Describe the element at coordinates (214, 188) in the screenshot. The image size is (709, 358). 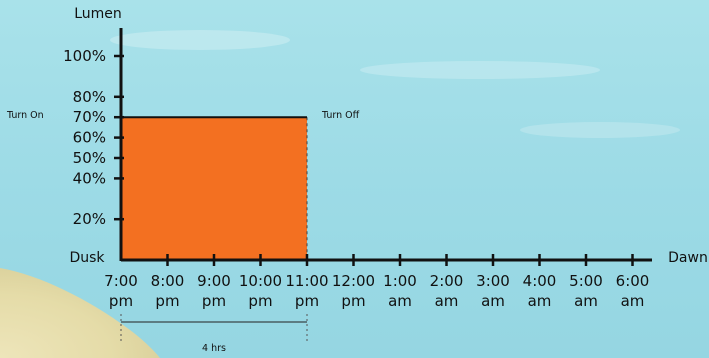
I see `active-lighting-area` at that location.